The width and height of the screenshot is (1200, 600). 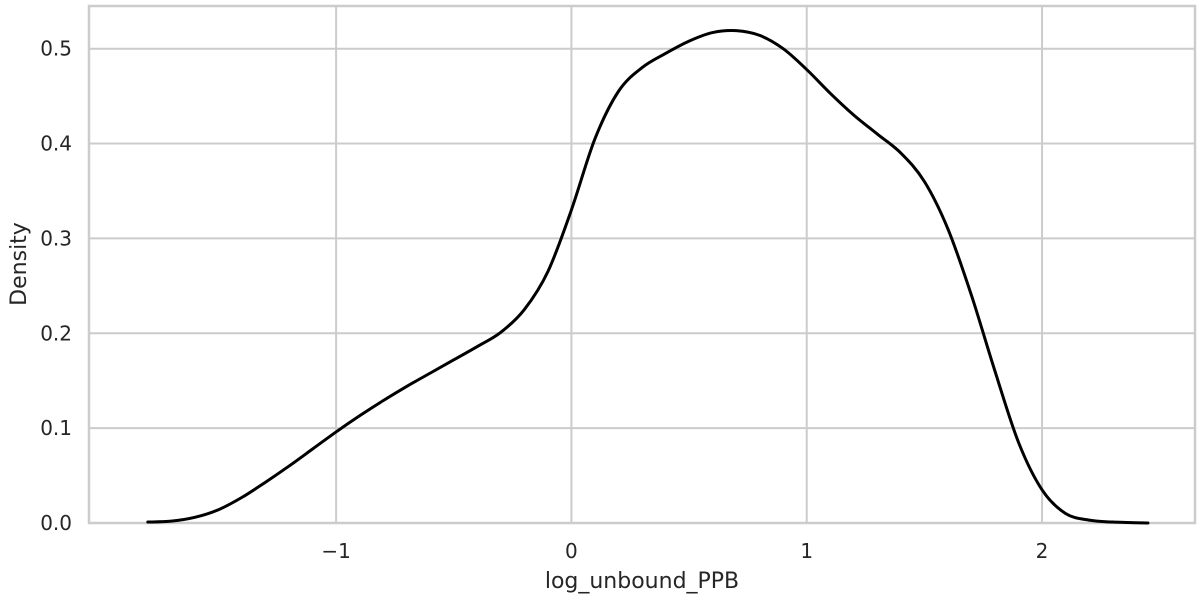 What do you see at coordinates (806, 551) in the screenshot?
I see `x-tick-label: 1` at bounding box center [806, 551].